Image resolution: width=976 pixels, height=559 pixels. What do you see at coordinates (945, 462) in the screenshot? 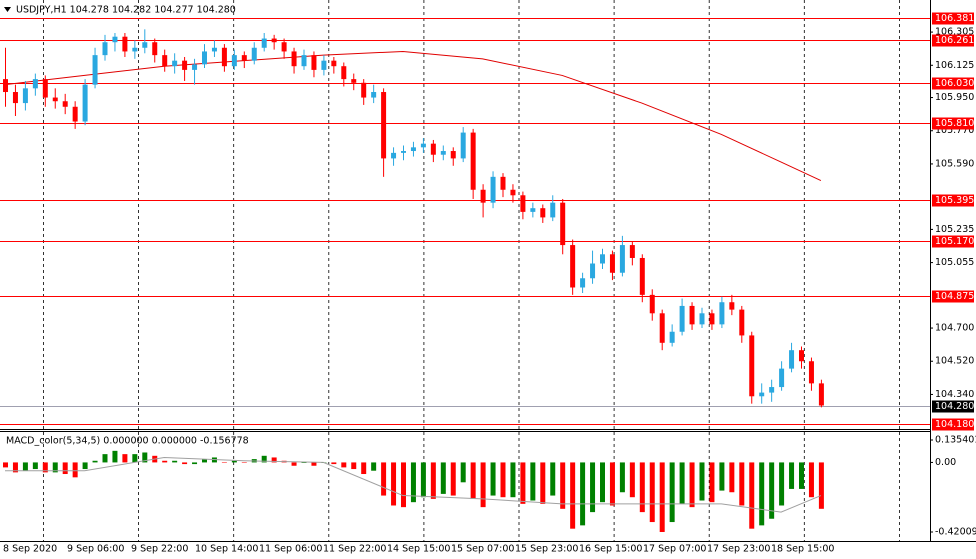
I see `y2-tick-label: 0.00` at bounding box center [945, 462].